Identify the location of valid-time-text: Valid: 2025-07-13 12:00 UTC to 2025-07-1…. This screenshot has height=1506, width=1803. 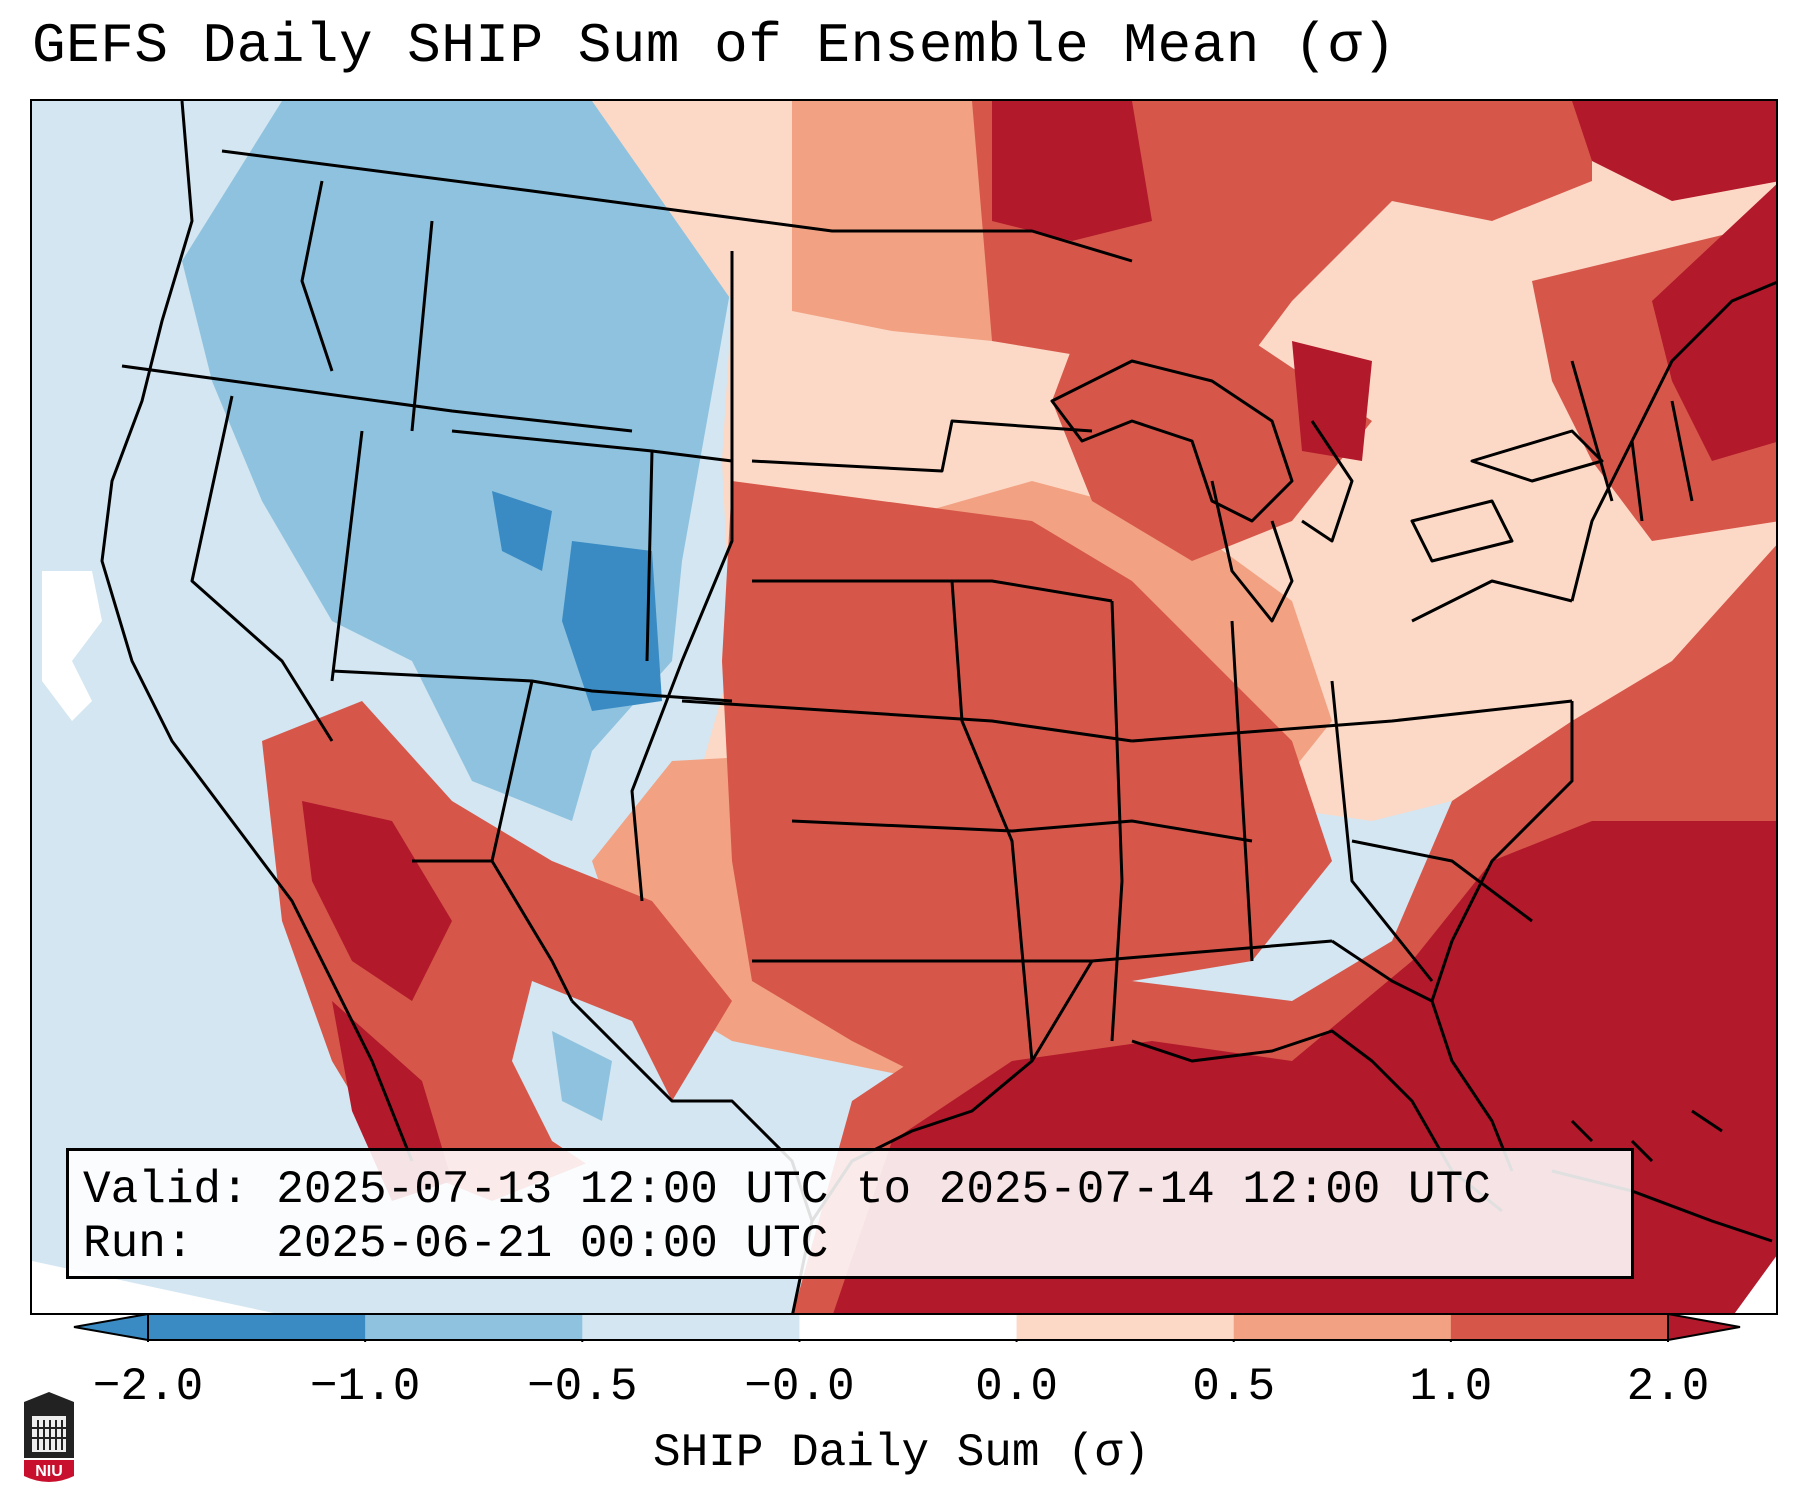
(787, 1190).